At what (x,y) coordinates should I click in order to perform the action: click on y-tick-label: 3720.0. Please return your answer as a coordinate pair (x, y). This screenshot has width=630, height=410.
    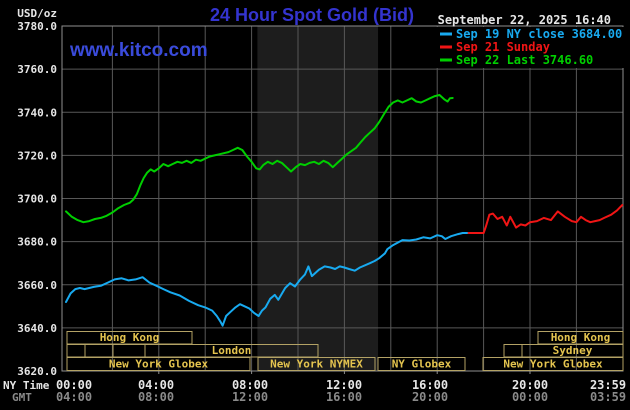
    Looking at the image, I should click on (37, 155).